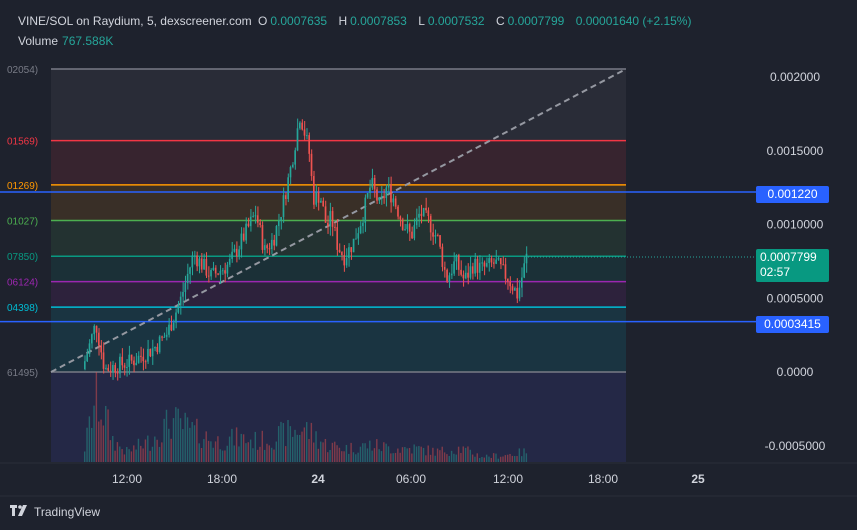 This screenshot has height=530, width=857. I want to click on low-value: 0.0007532, so click(456, 21).